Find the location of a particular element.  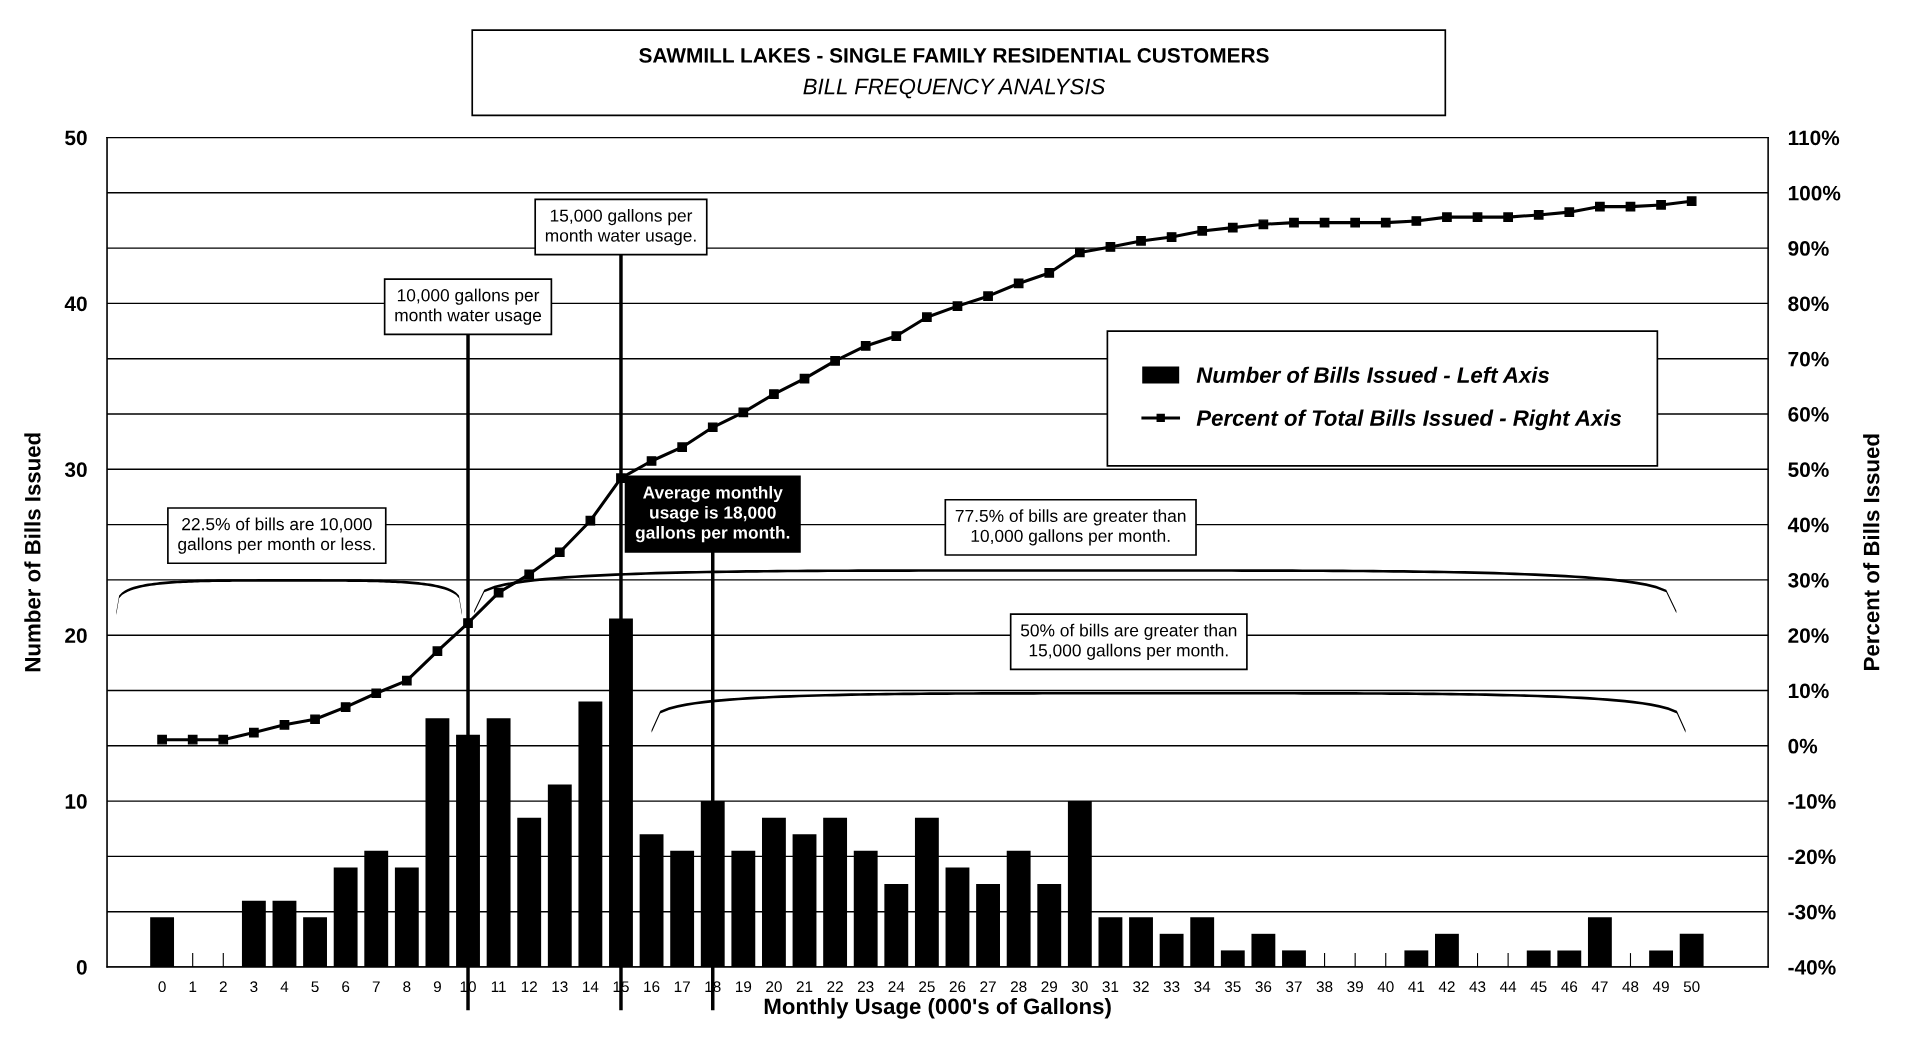

x-tick-label: 4 is located at coordinates (284, 986).